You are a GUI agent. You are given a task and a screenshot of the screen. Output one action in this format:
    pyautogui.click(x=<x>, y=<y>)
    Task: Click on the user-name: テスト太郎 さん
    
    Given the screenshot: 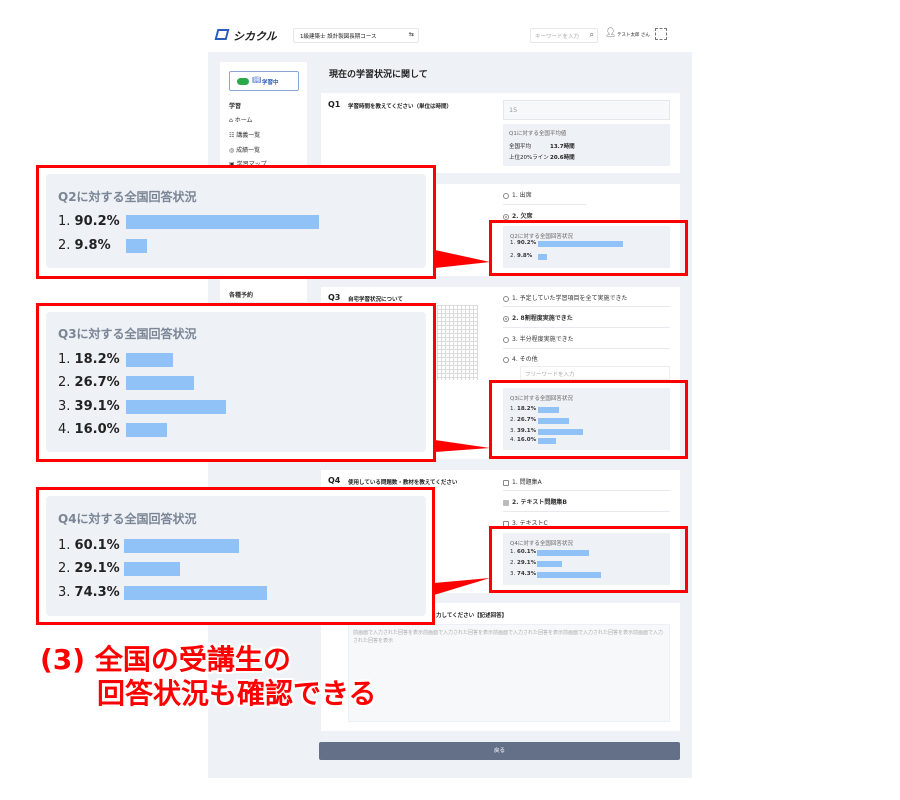 What is the action you would take?
    pyautogui.click(x=633, y=35)
    